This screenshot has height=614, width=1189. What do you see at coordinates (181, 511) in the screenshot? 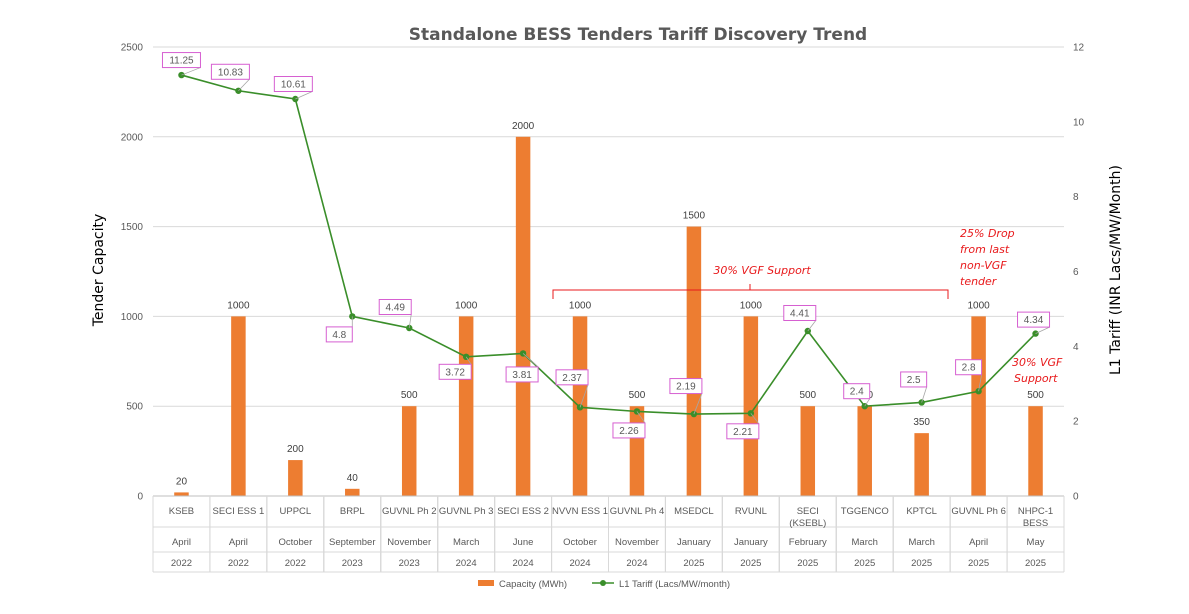
I see `category-name-label: KSEB` at bounding box center [181, 511].